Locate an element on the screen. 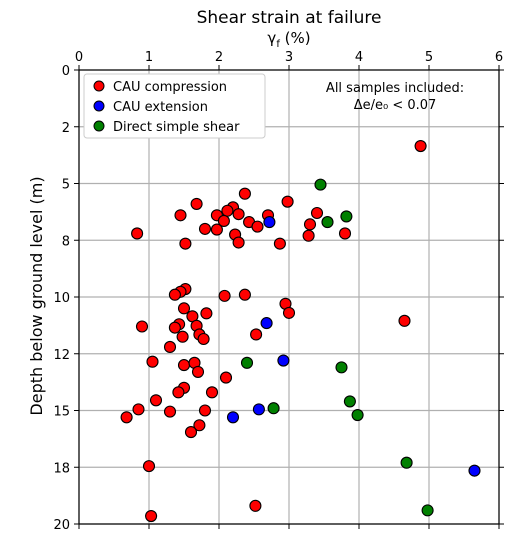 This screenshot has width=523, height=540. x-tick-label: 2 is located at coordinates (219, 57).